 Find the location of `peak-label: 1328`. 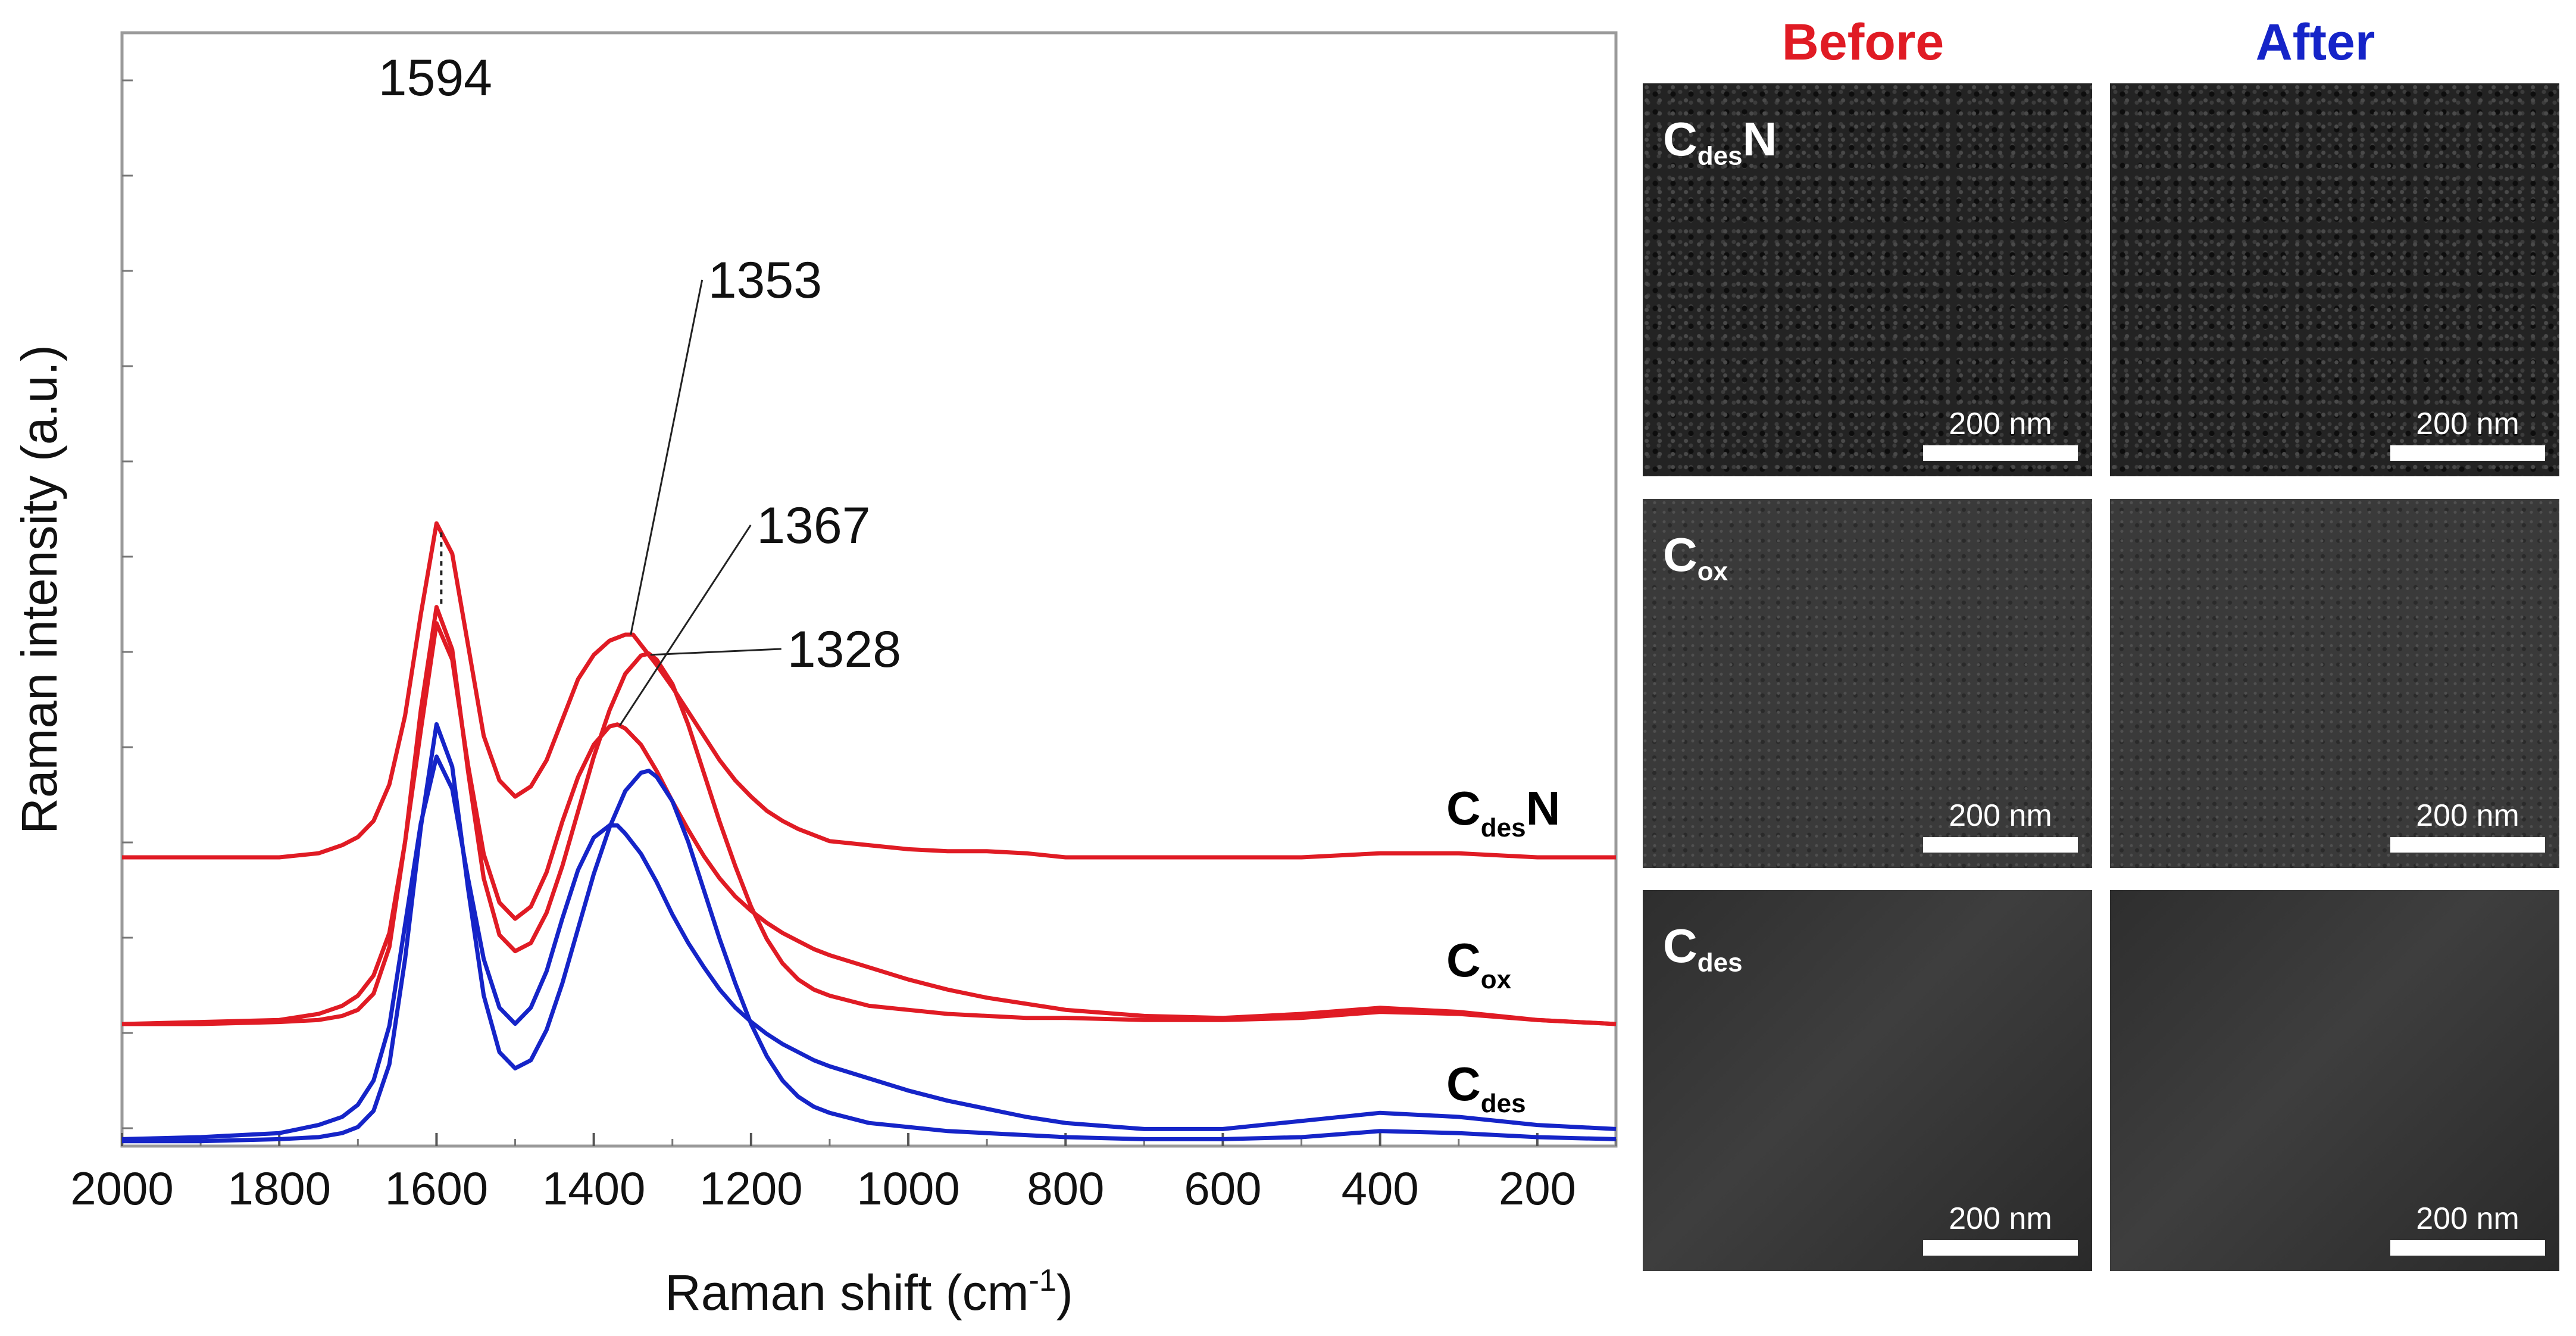

peak-label: 1328 is located at coordinates (844, 649).